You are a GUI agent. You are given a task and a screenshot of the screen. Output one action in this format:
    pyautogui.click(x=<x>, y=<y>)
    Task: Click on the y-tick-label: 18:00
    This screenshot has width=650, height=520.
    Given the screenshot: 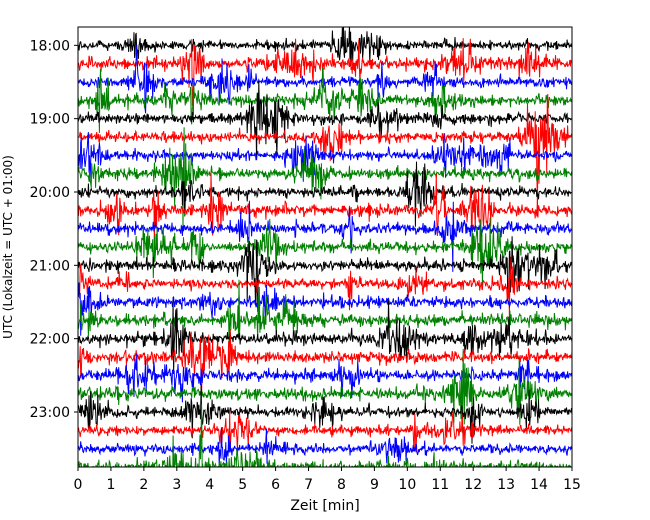 What is the action you would take?
    pyautogui.click(x=50, y=46)
    